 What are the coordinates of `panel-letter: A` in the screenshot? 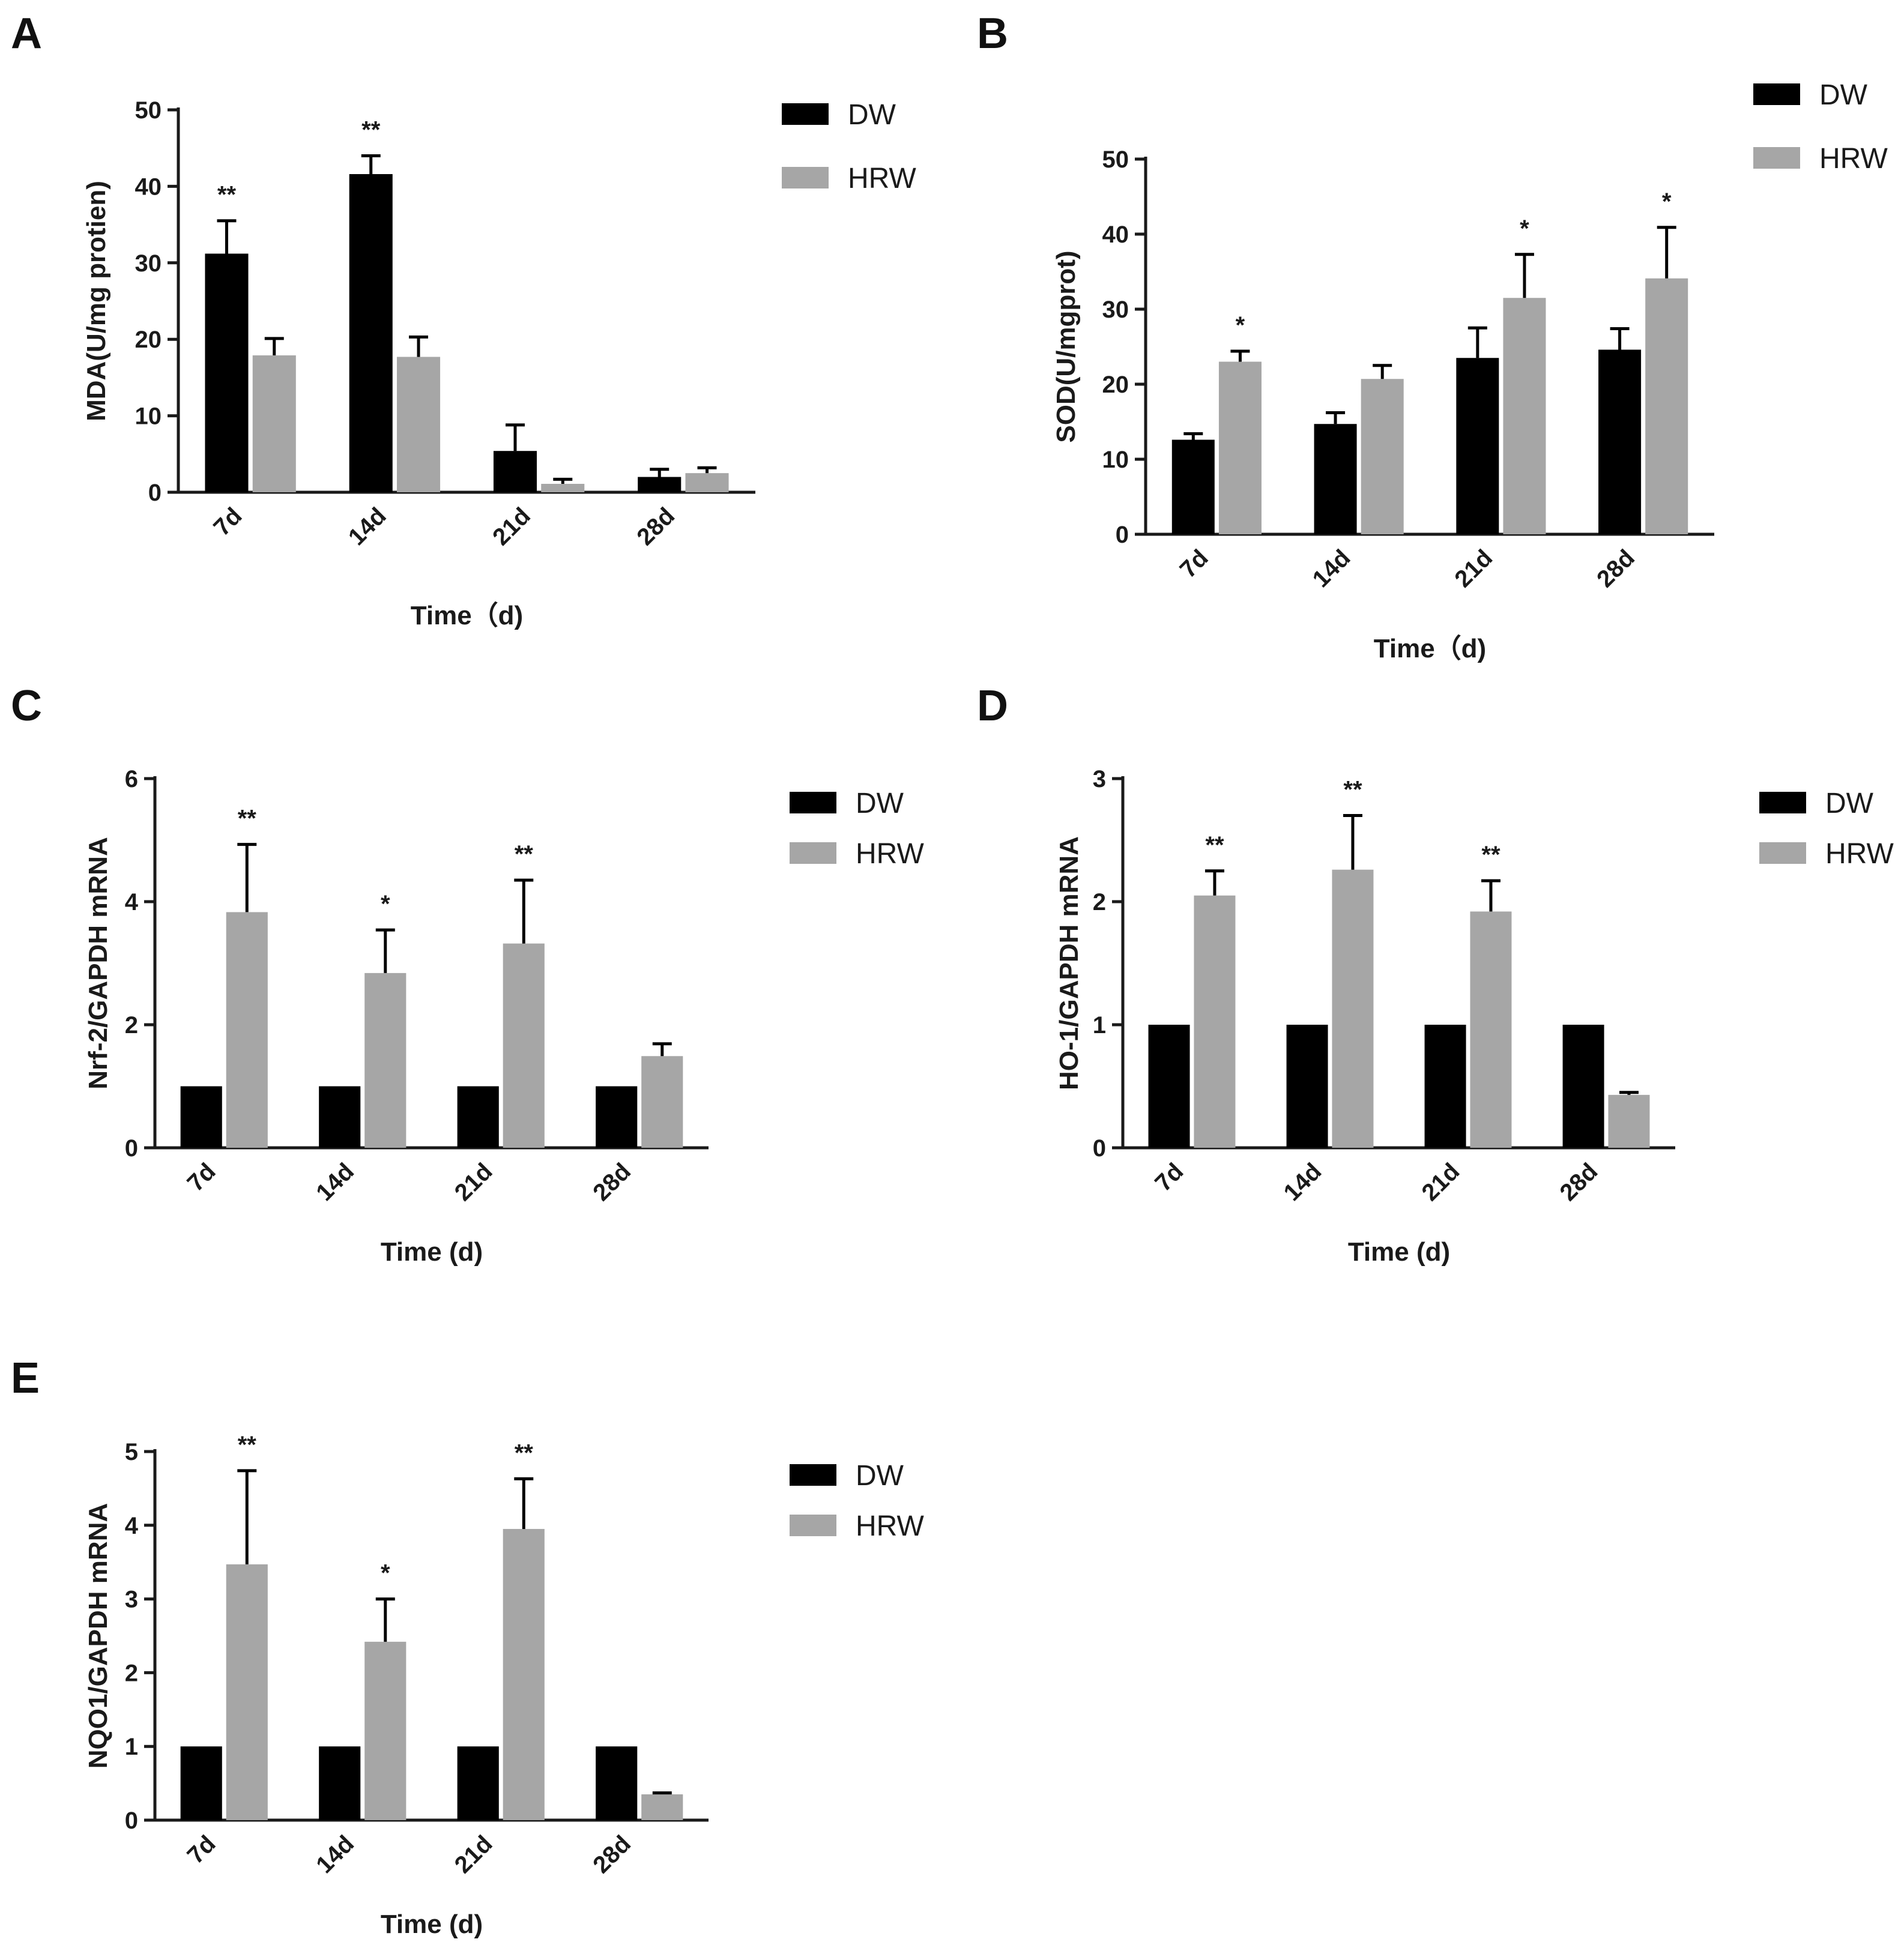 It's located at (26, 34).